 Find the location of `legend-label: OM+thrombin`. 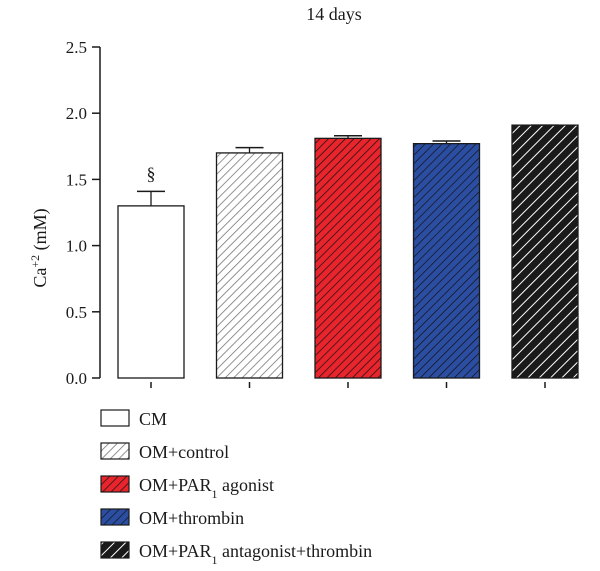

legend-label: OM+thrombin is located at coordinates (191, 518).